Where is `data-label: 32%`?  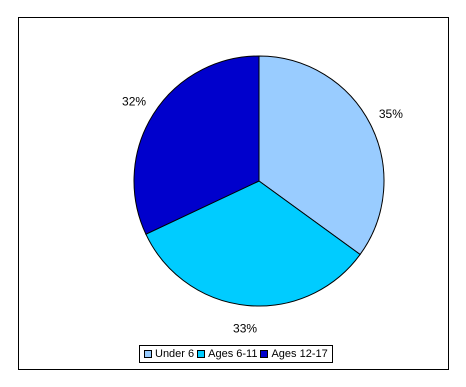 data-label: 32% is located at coordinates (134, 102).